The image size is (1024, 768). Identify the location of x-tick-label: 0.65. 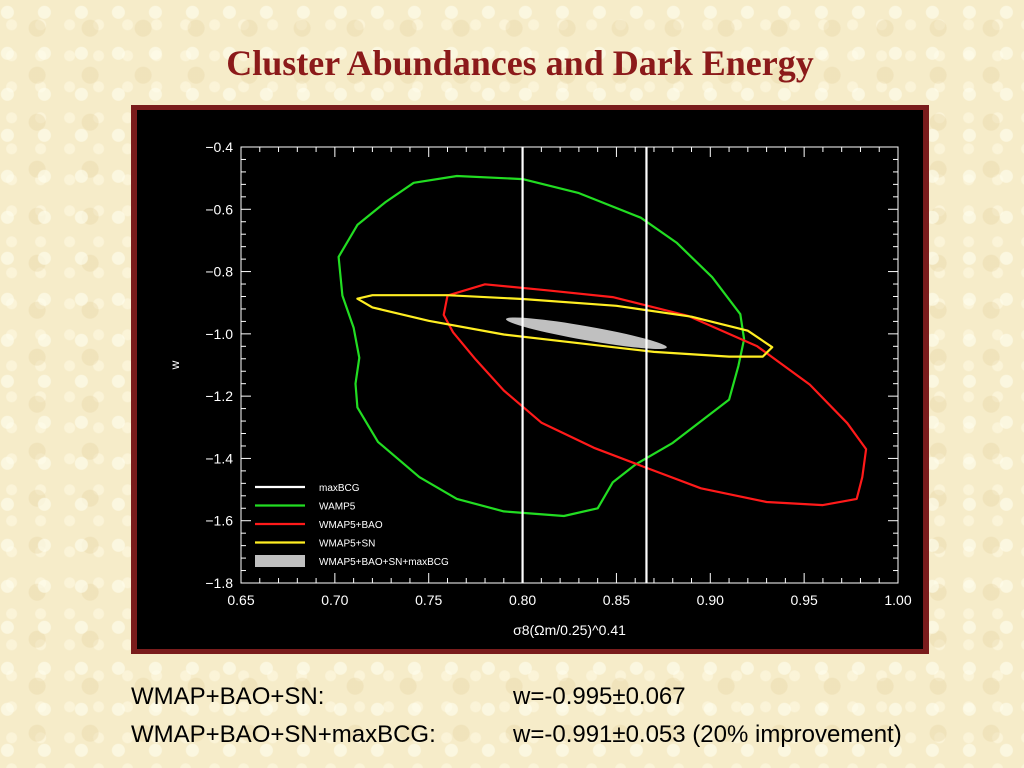
(240, 600).